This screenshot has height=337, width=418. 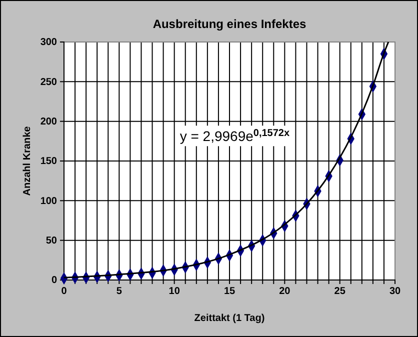 What do you see at coordinates (49, 82) in the screenshot?
I see `y-tick-label: 250` at bounding box center [49, 82].